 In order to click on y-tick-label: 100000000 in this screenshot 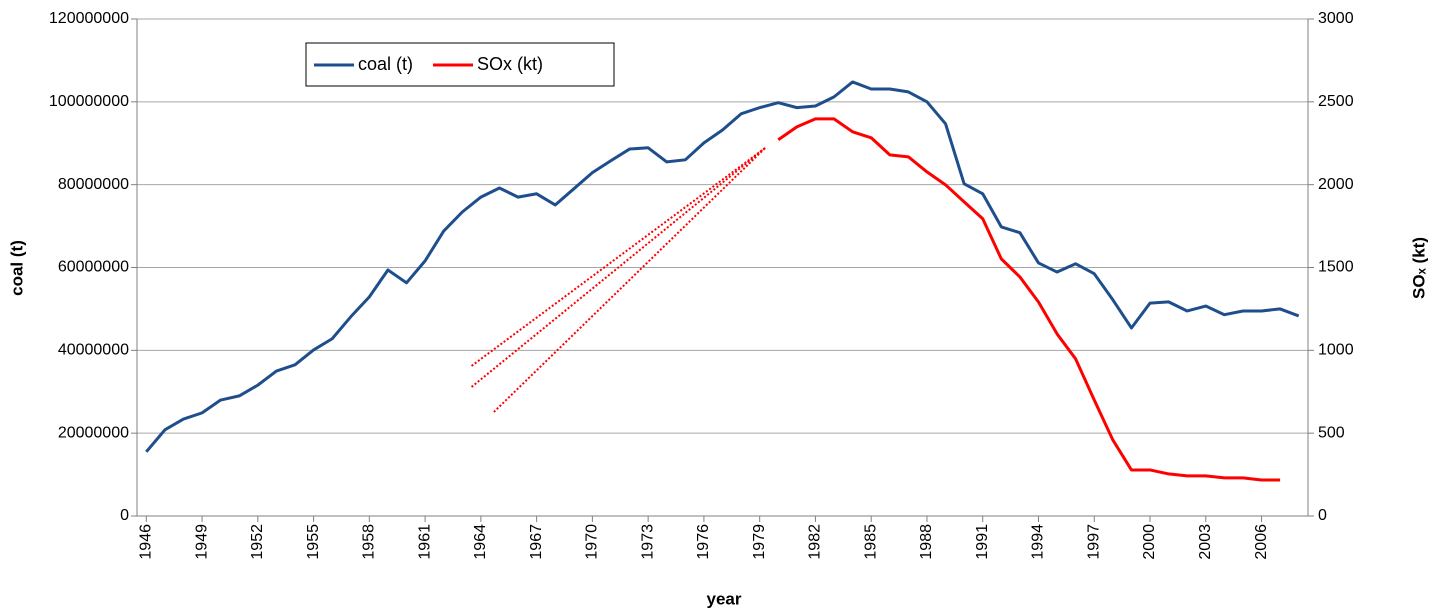, I will do `click(89, 101)`.